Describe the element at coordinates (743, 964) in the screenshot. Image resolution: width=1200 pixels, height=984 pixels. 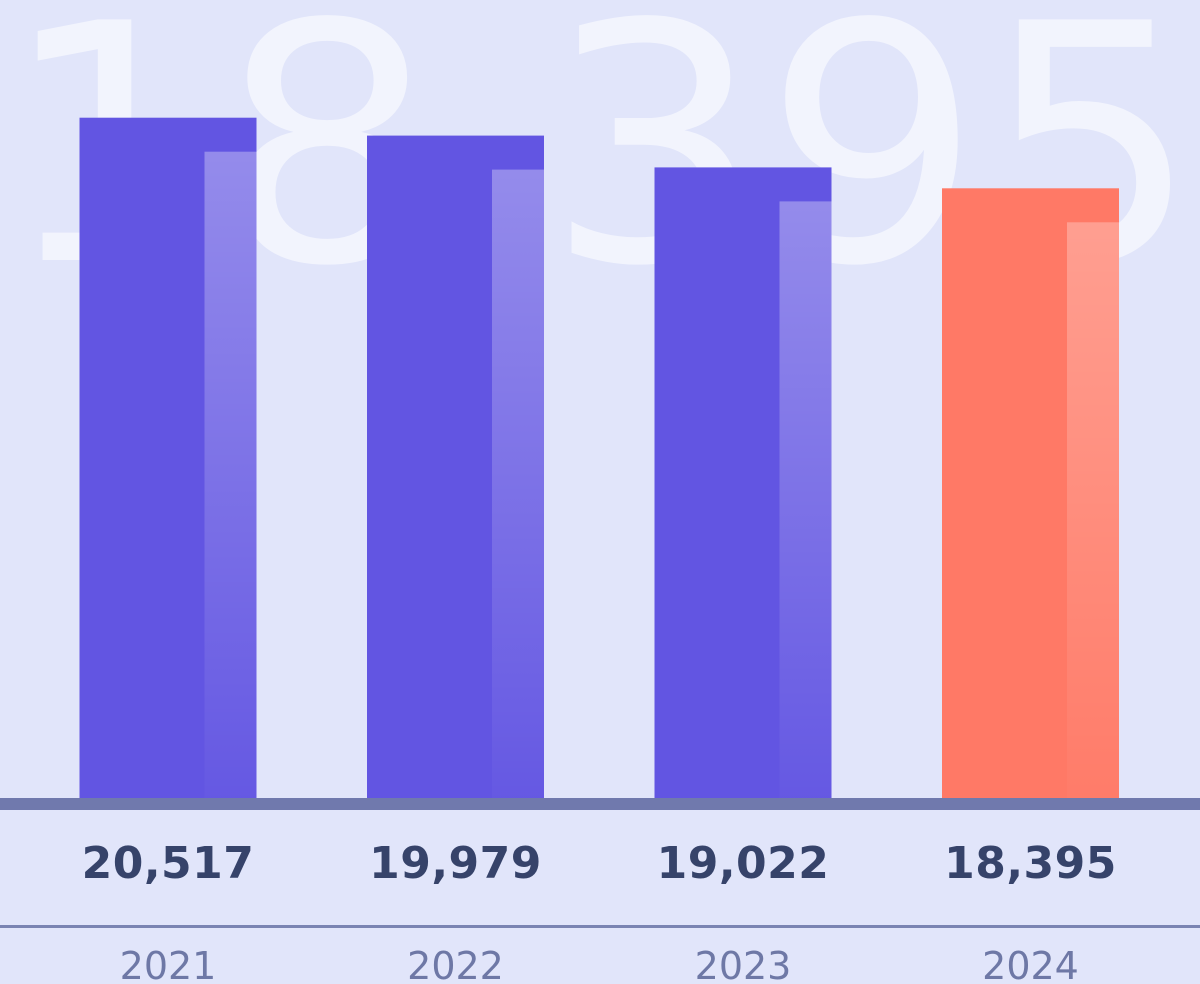
I see `category-label-2023: 2023` at that location.